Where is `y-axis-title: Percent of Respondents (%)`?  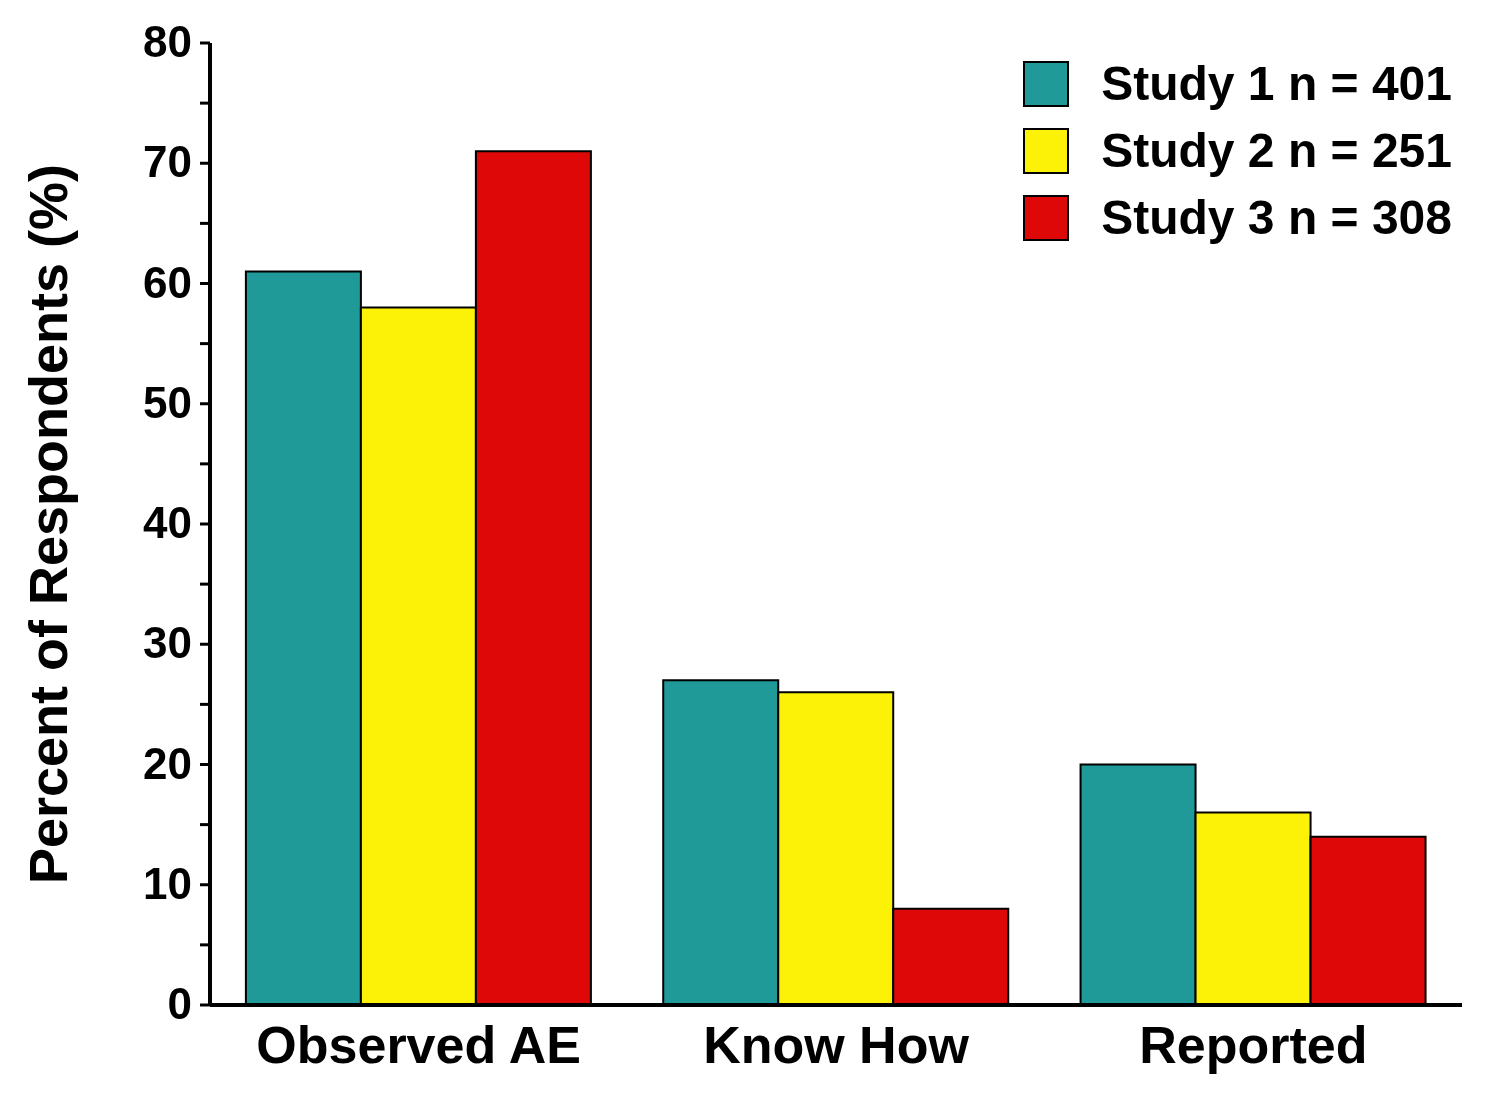 y-axis-title: Percent of Respondents (%) is located at coordinates (48, 524).